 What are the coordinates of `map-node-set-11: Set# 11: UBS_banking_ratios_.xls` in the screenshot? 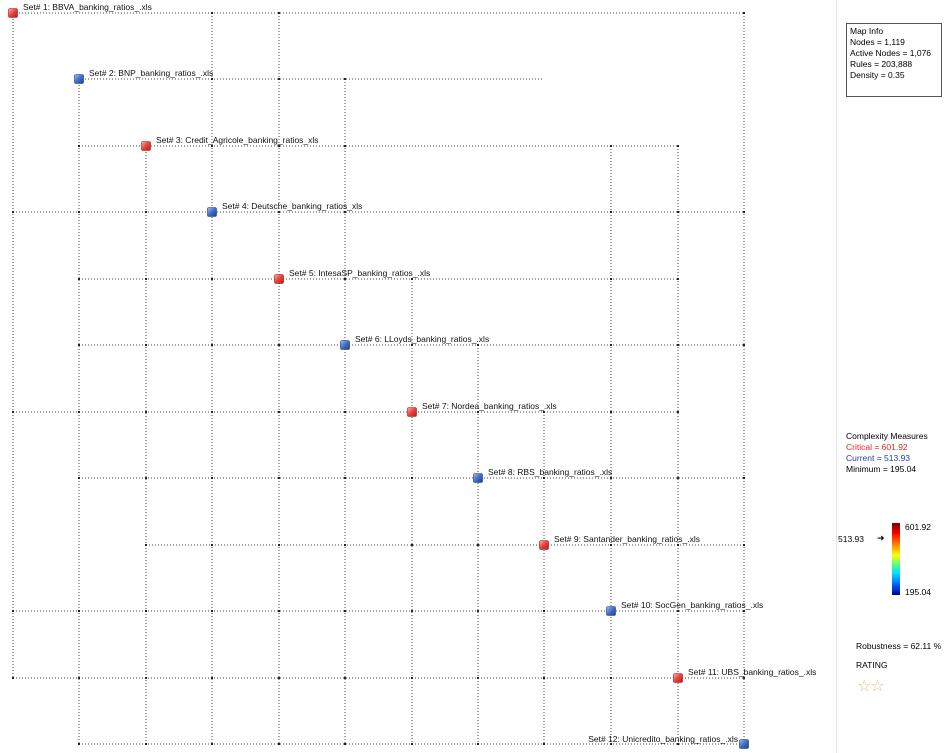 It's located at (745, 675).